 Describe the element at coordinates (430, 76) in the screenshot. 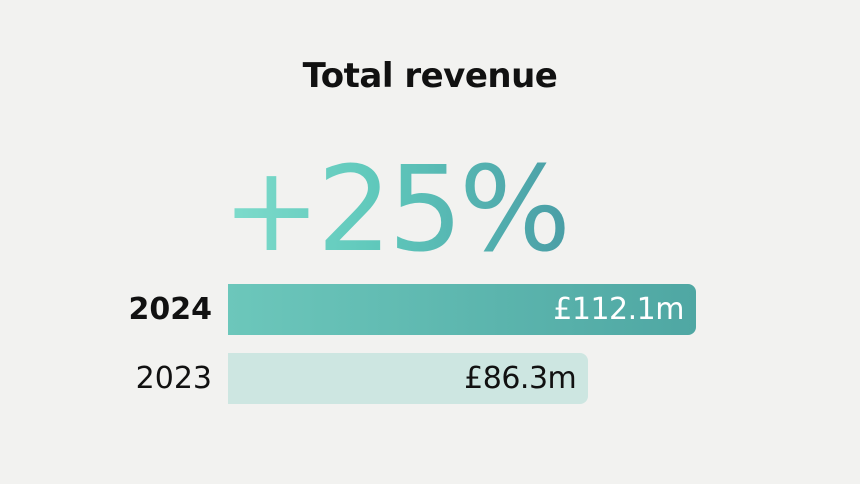

I see `chart-title: Total revenue` at that location.